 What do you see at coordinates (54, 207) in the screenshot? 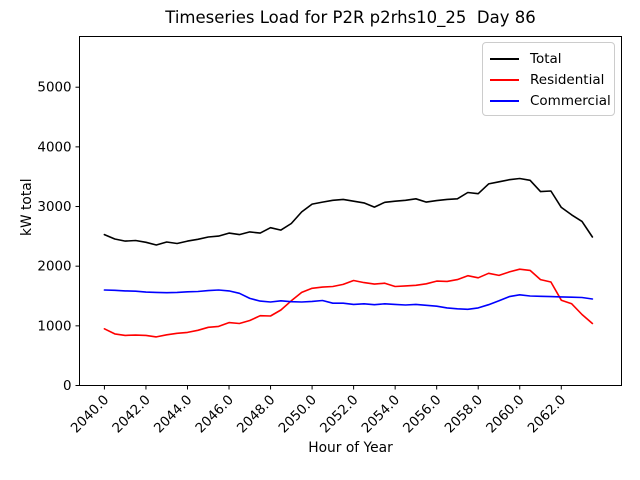
I see `y-tick-label: 3000` at bounding box center [54, 207].